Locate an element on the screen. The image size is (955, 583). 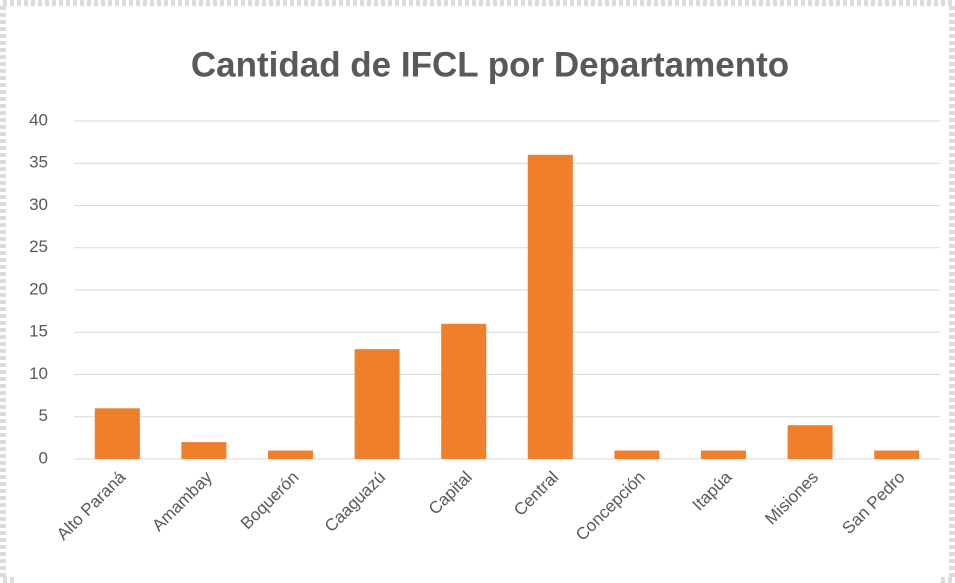
y-tick-label: 25 is located at coordinates (38, 246).